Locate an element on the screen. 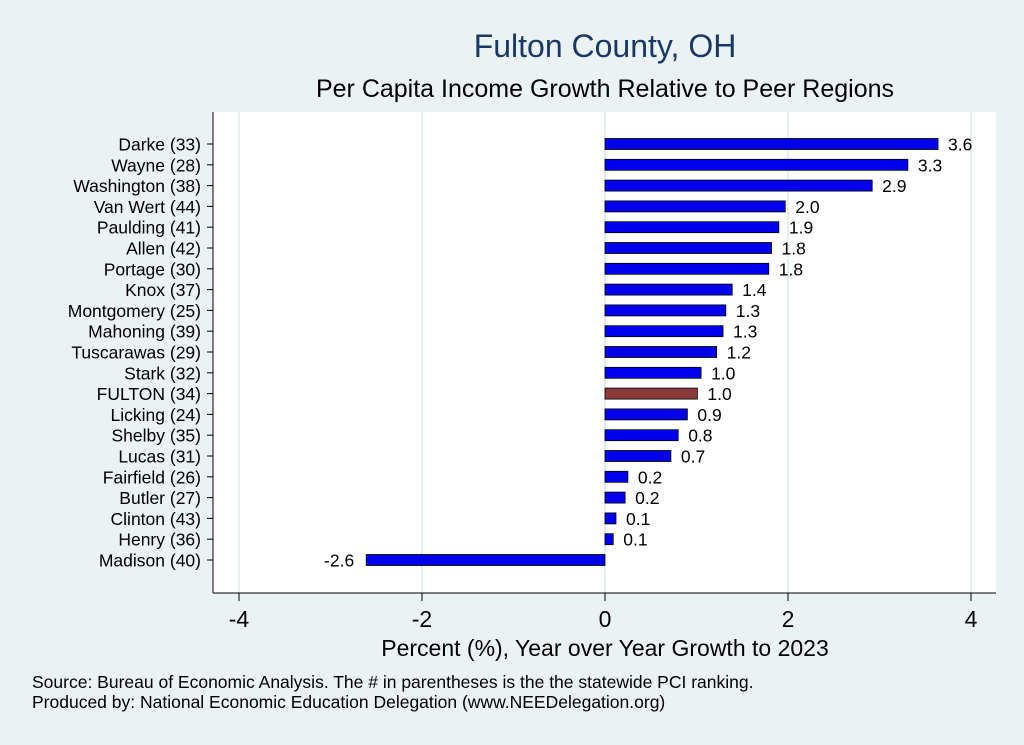 The image size is (1024, 745). bar-value-label: 3.6 is located at coordinates (960, 145).